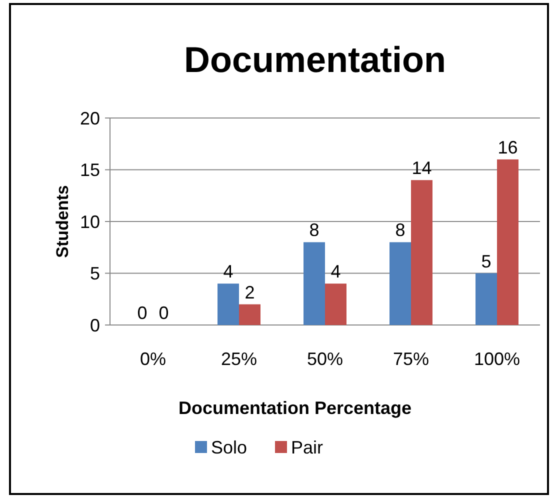 This screenshot has height=498, width=555. Describe the element at coordinates (486, 261) in the screenshot. I see `data-label: 5` at that location.